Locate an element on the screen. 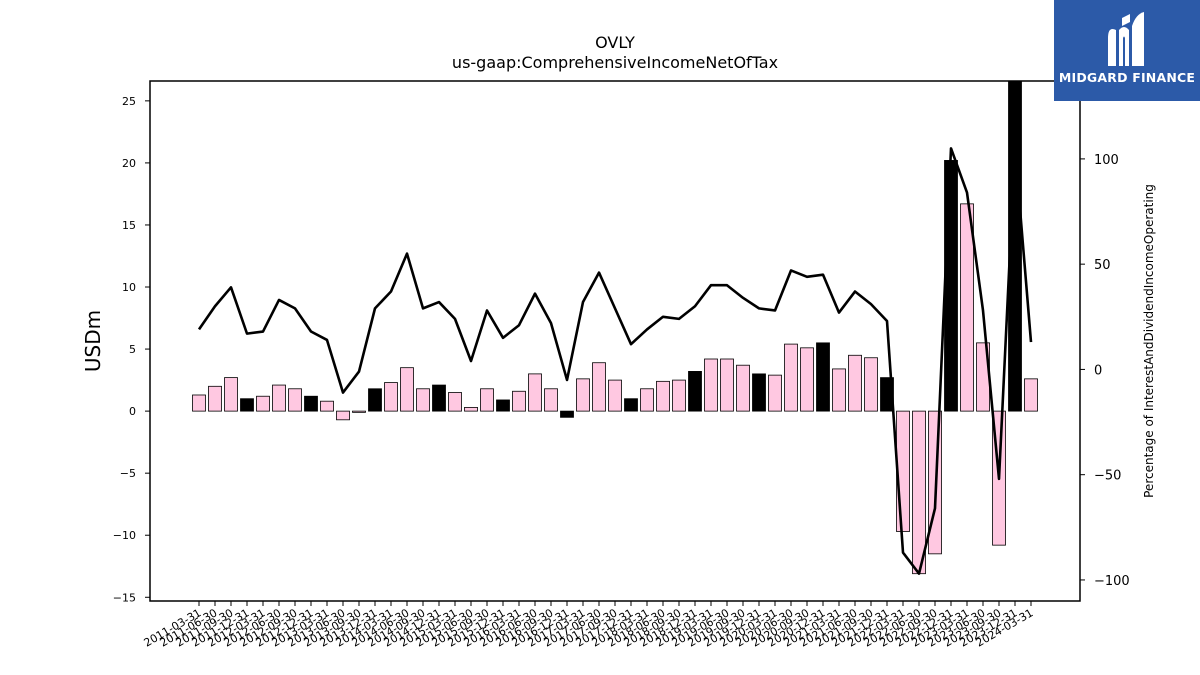  y-tick-label: 15 is located at coordinates (129, 225).